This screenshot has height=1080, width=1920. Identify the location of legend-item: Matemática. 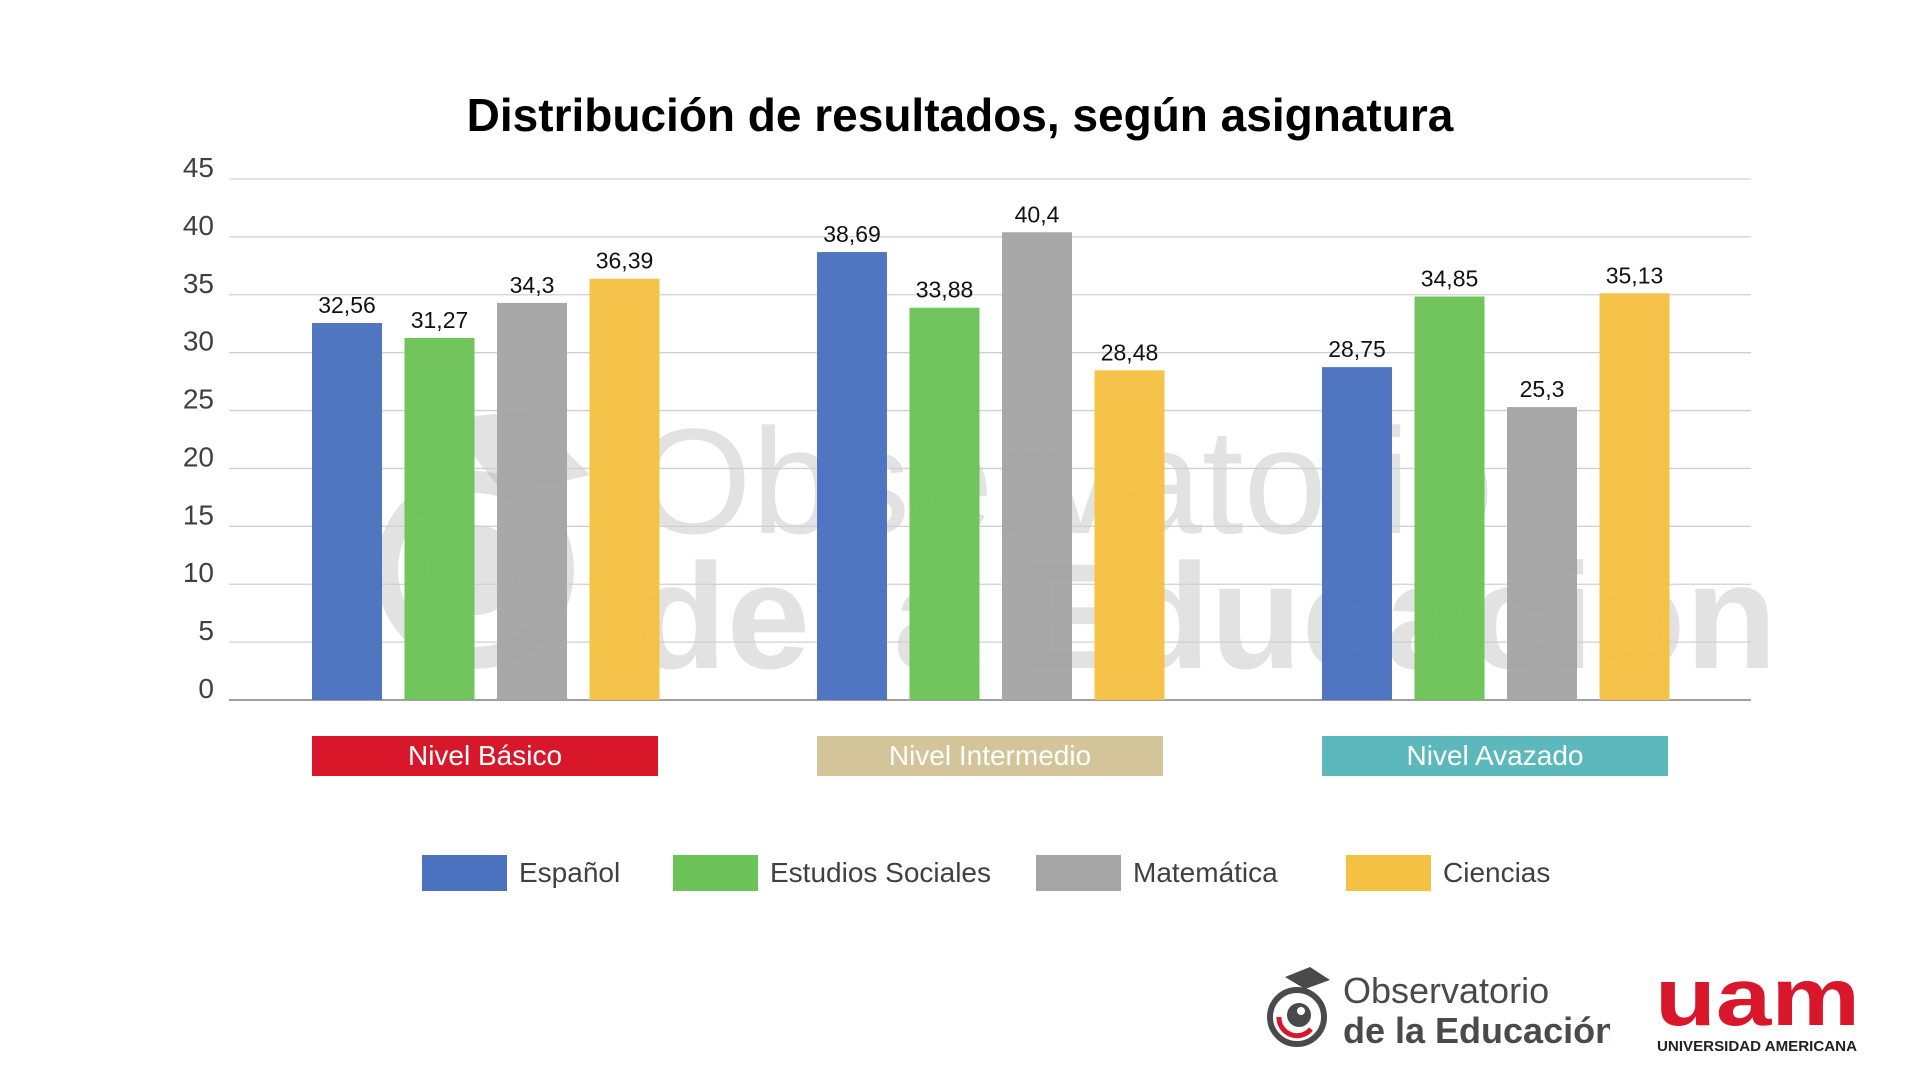
(1157, 873).